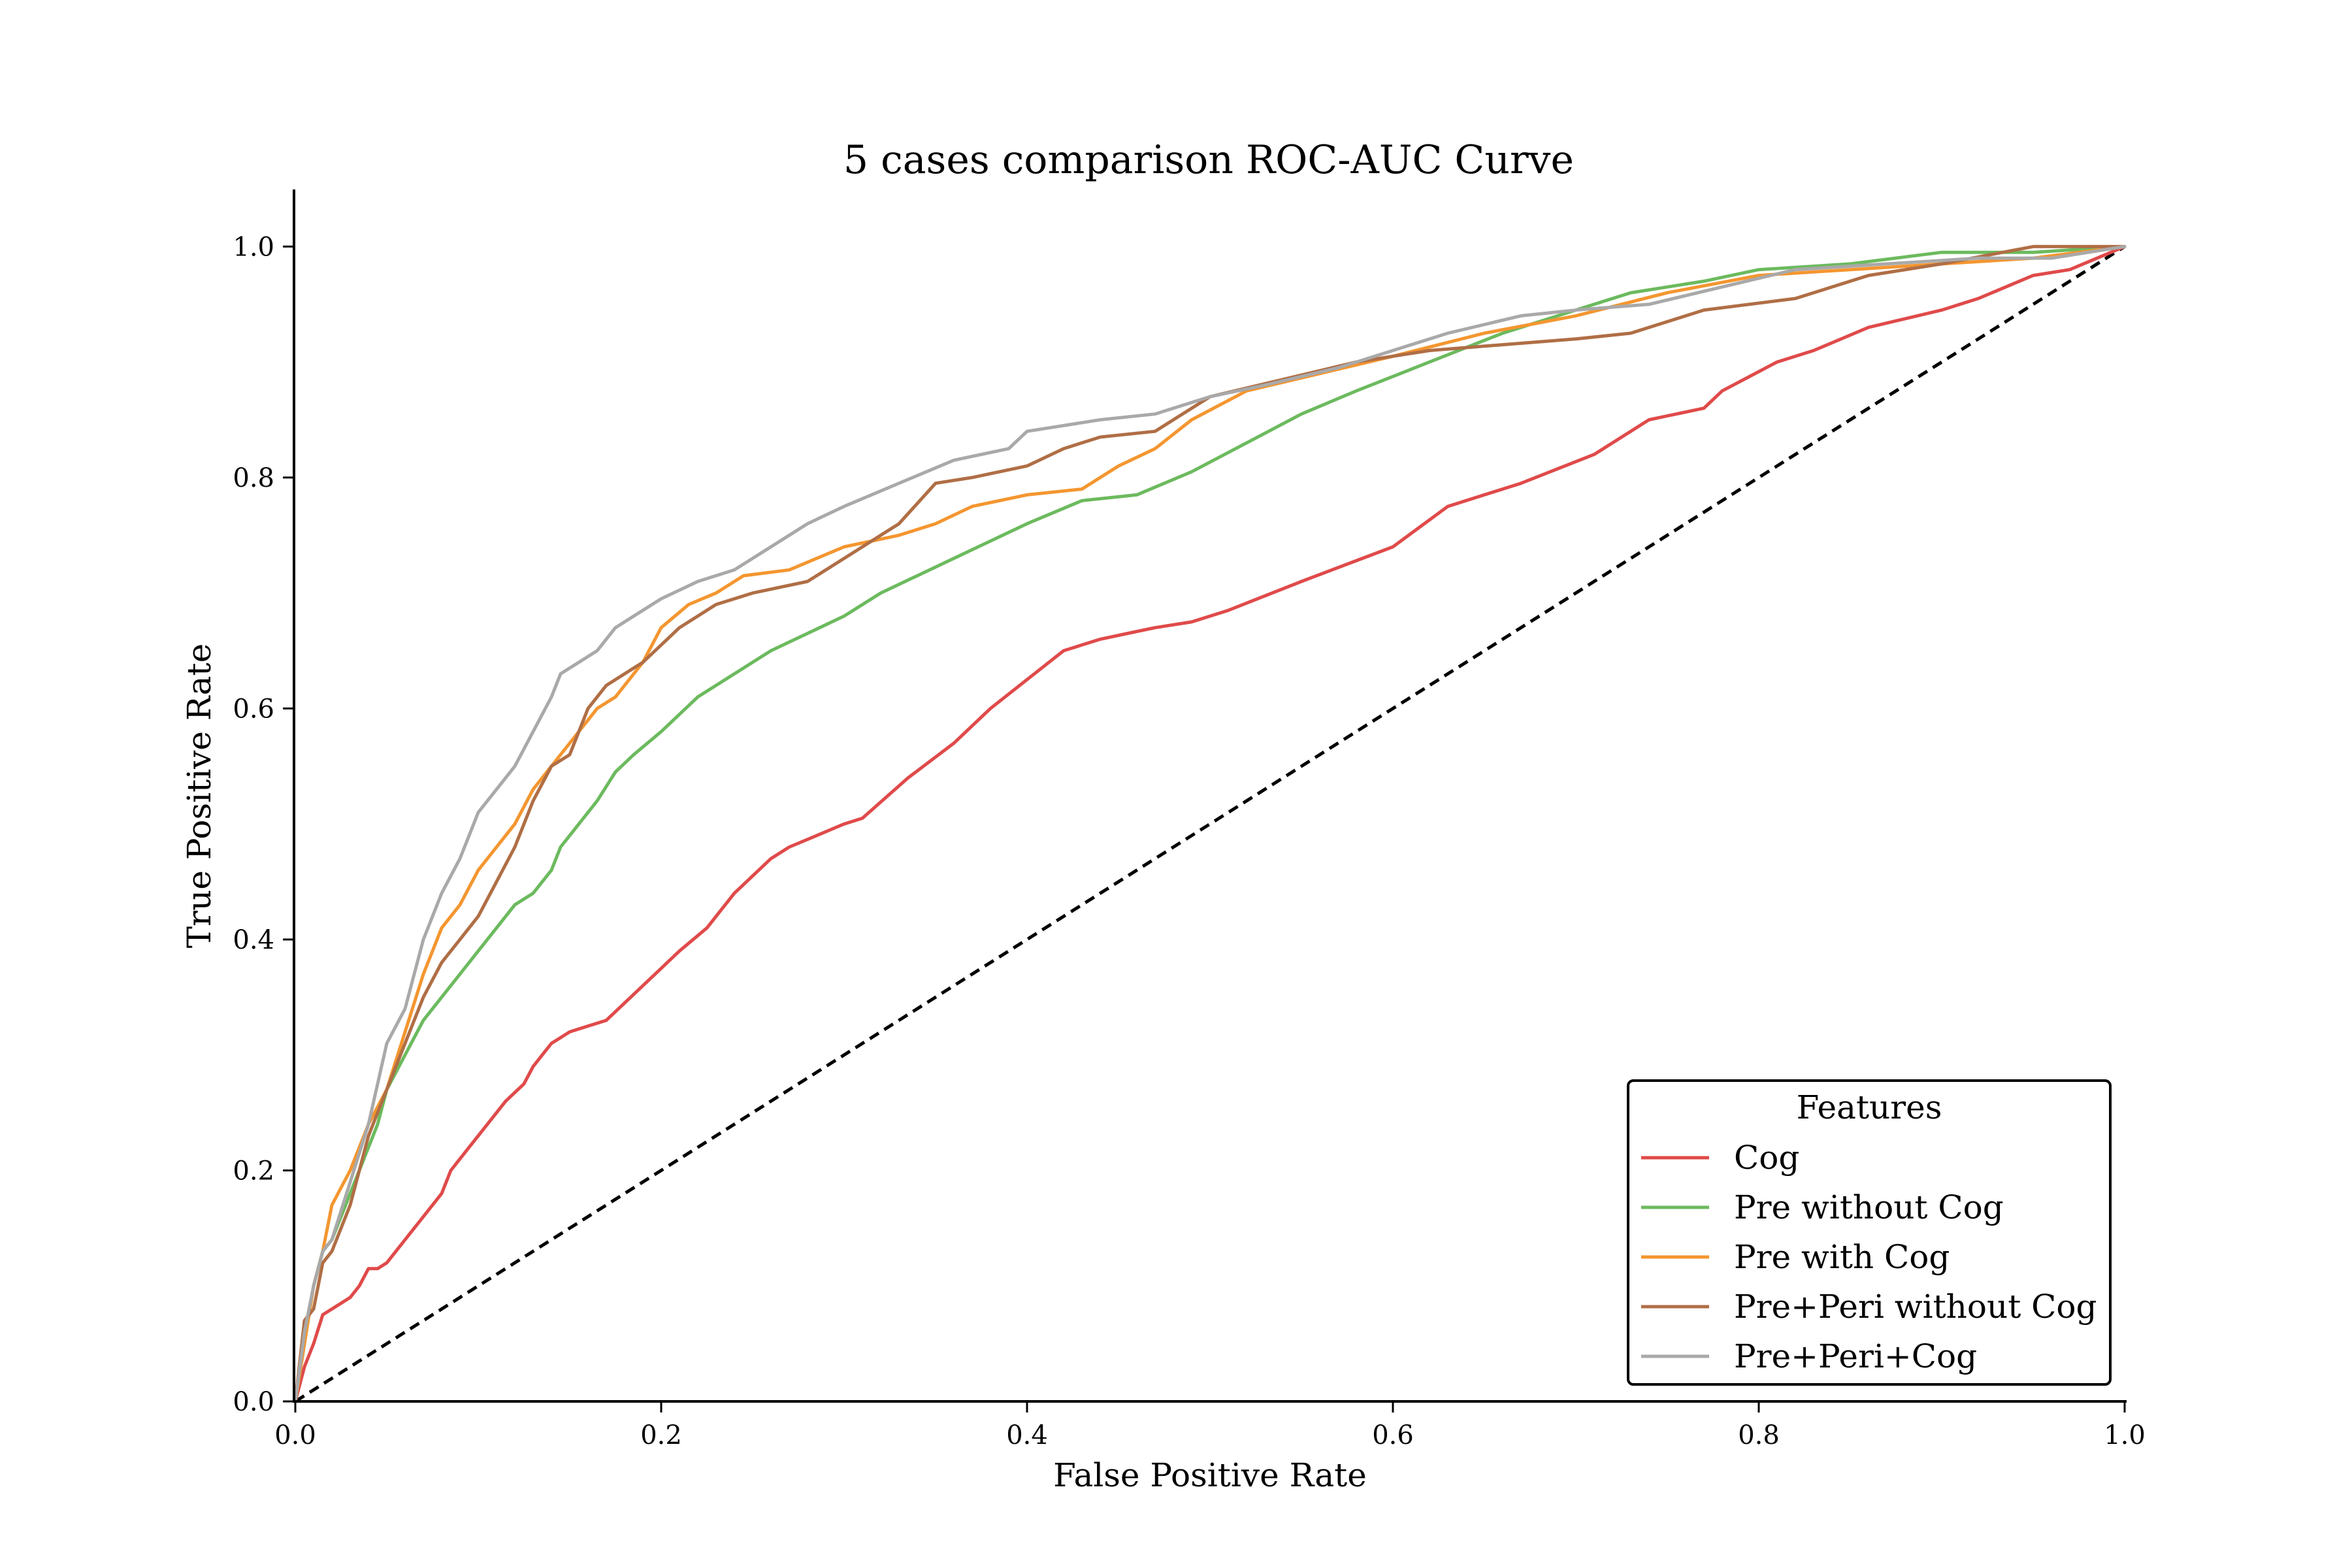 This screenshot has width=2352, height=1568. Describe the element at coordinates (253, 1171) in the screenshot. I see `y-tick-label: 0.2` at that location.